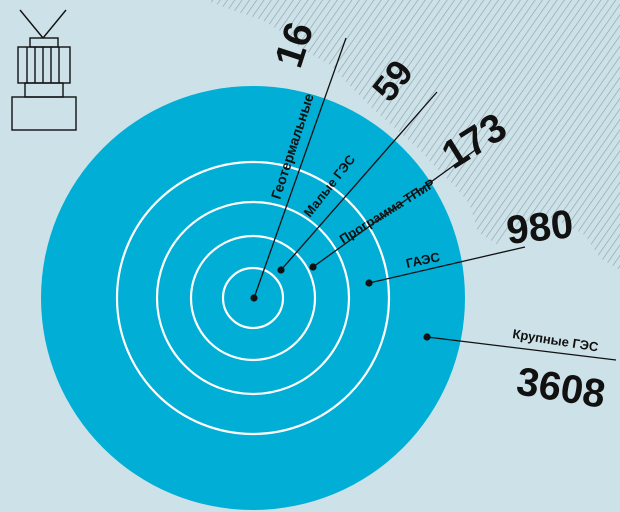 The image size is (620, 512). Describe the element at coordinates (539, 227) in the screenshot. I see `data-value-label: 980` at that location.